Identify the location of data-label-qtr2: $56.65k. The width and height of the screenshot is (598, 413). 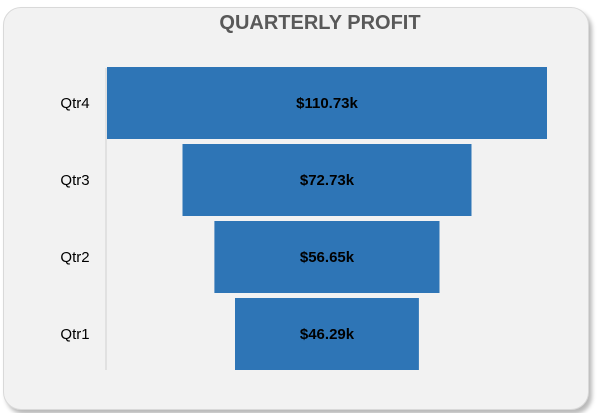
(327, 257).